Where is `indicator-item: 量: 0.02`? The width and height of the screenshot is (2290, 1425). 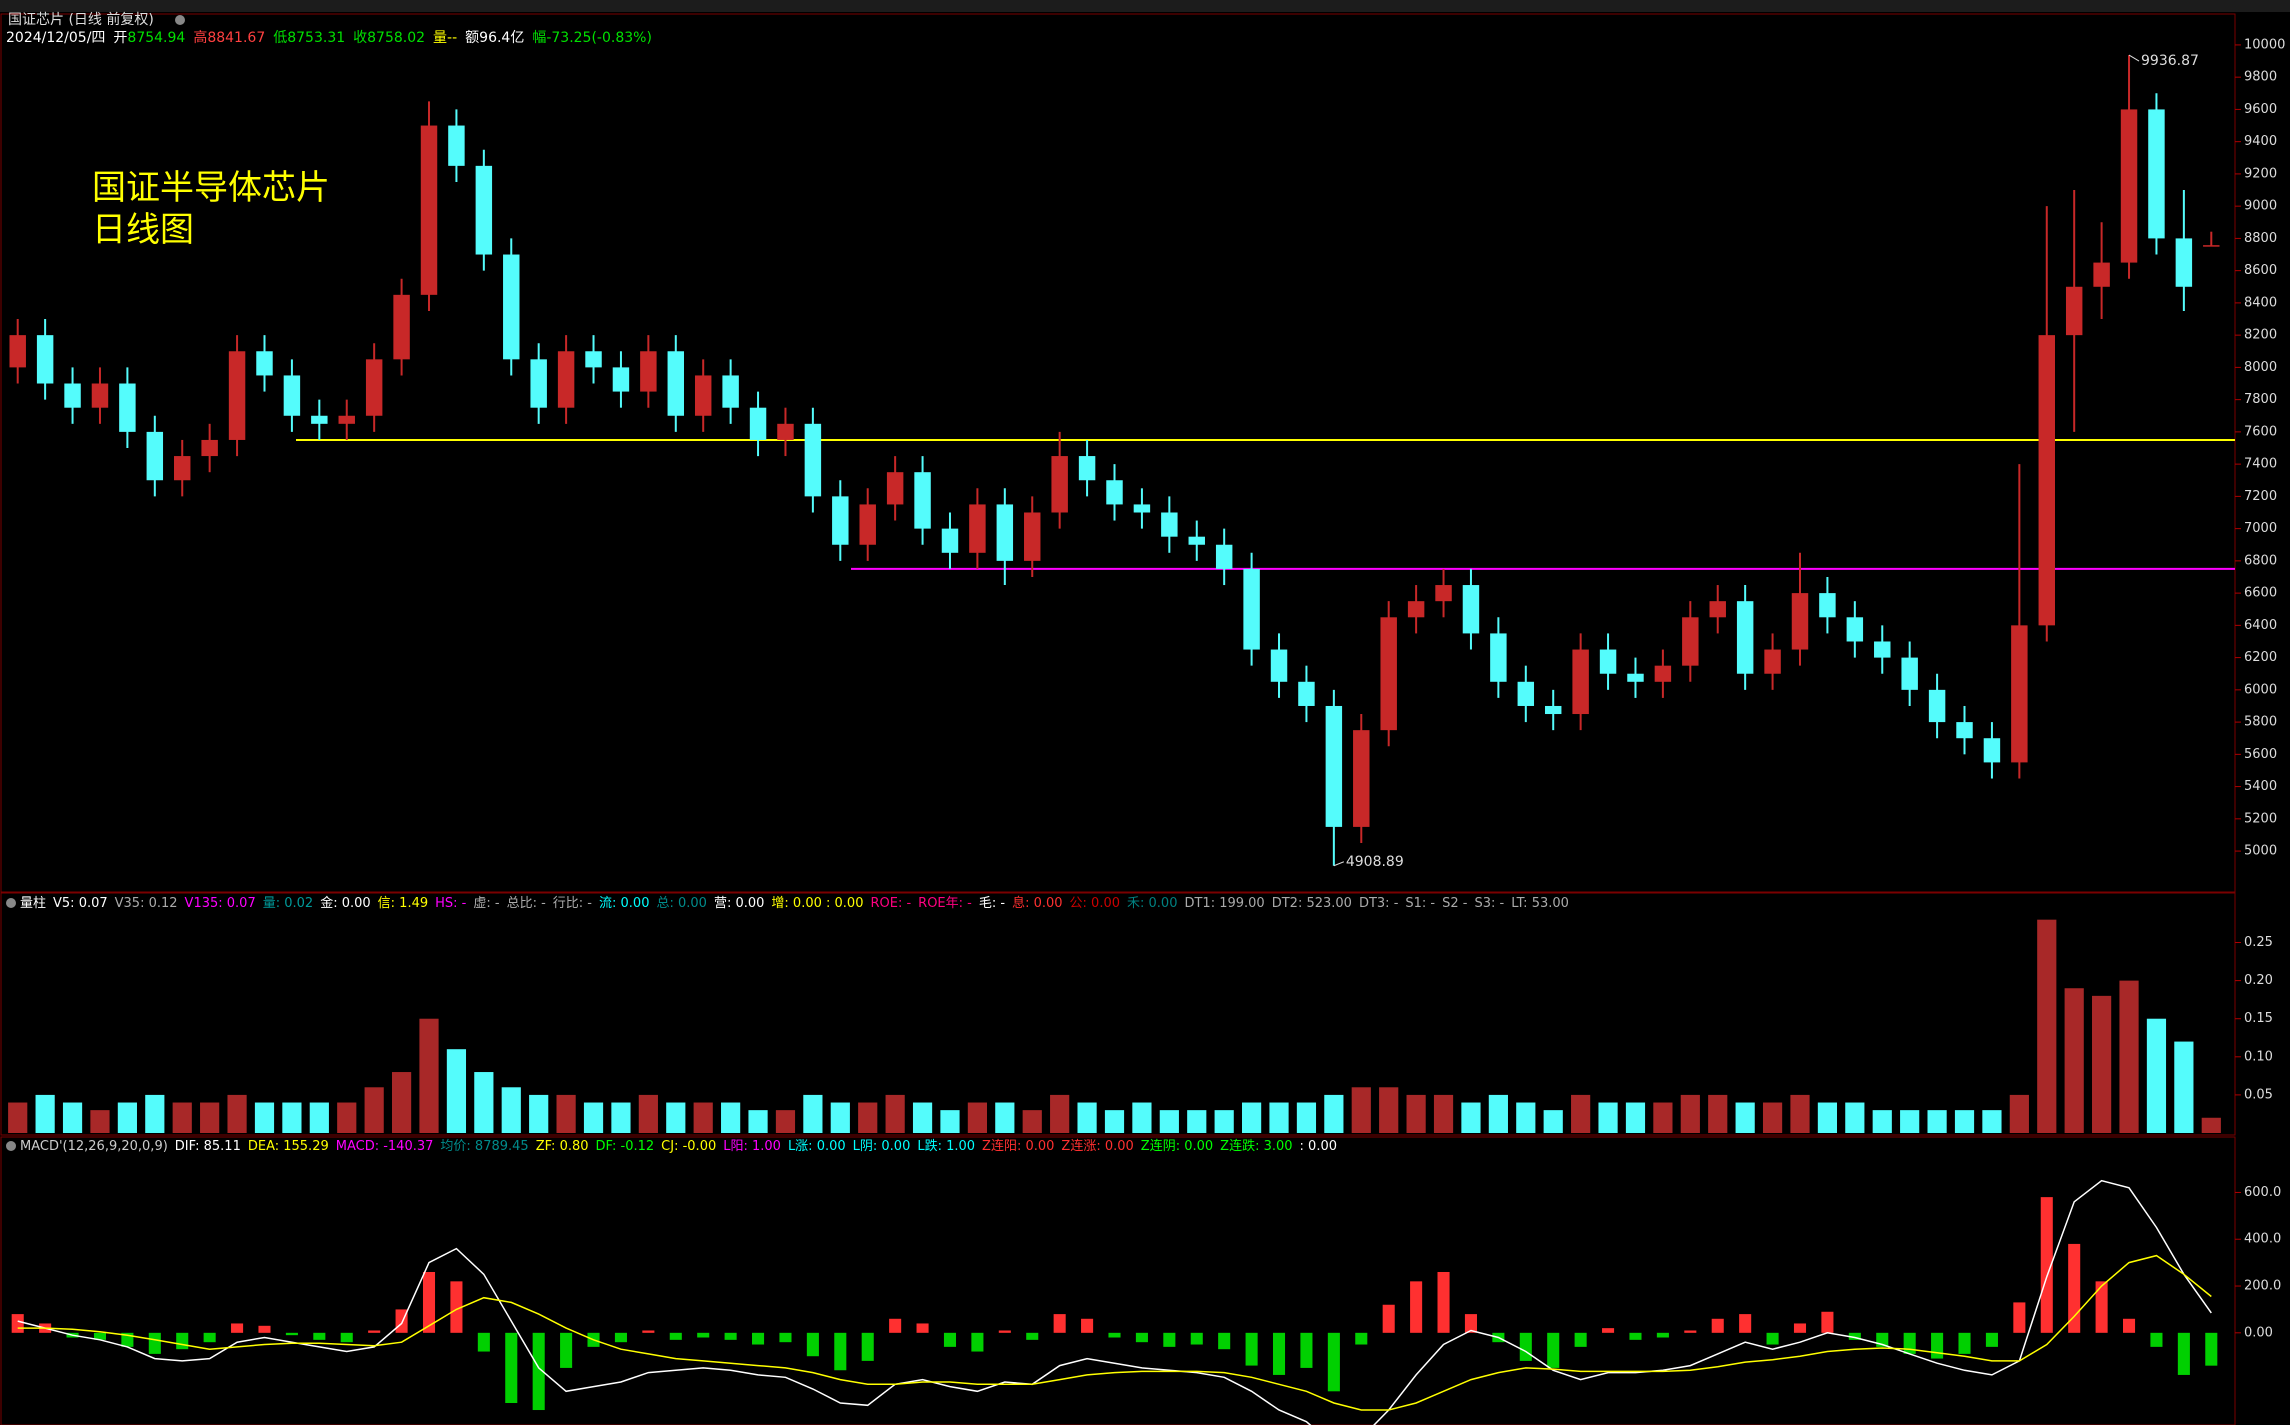
indicator-item: 量: 0.02 is located at coordinates (288, 903).